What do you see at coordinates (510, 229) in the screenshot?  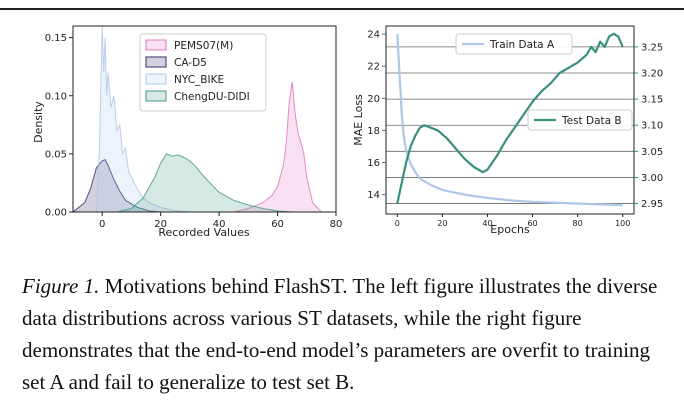 I see `right-x-axis-label: Epochs` at bounding box center [510, 229].